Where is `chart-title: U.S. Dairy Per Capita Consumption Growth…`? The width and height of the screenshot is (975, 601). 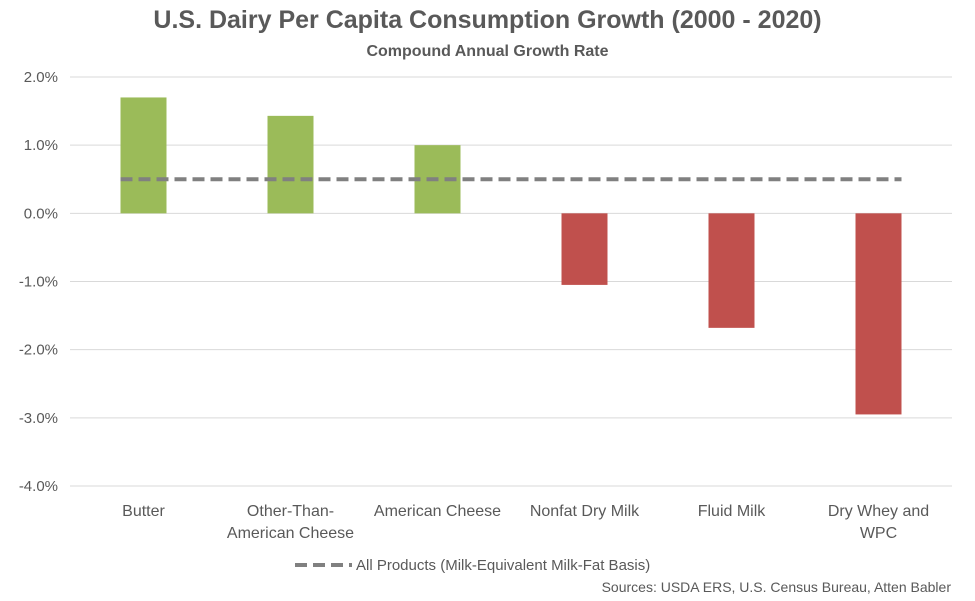
chart-title: U.S. Dairy Per Capita Consumption Growth… is located at coordinates (487, 20).